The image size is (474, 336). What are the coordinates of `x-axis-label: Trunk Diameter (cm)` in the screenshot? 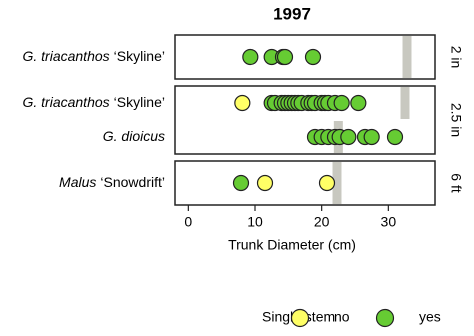 It's located at (292, 245).